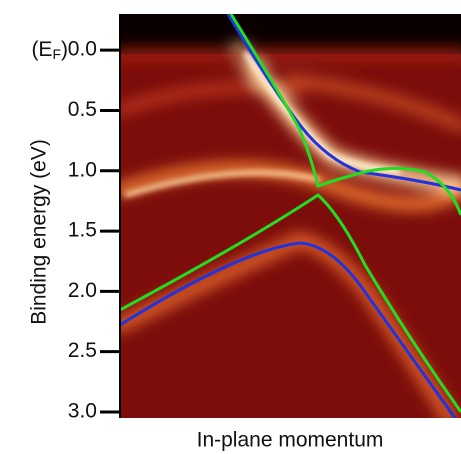  I want to click on y-tick-label: 3.0, so click(82, 411).